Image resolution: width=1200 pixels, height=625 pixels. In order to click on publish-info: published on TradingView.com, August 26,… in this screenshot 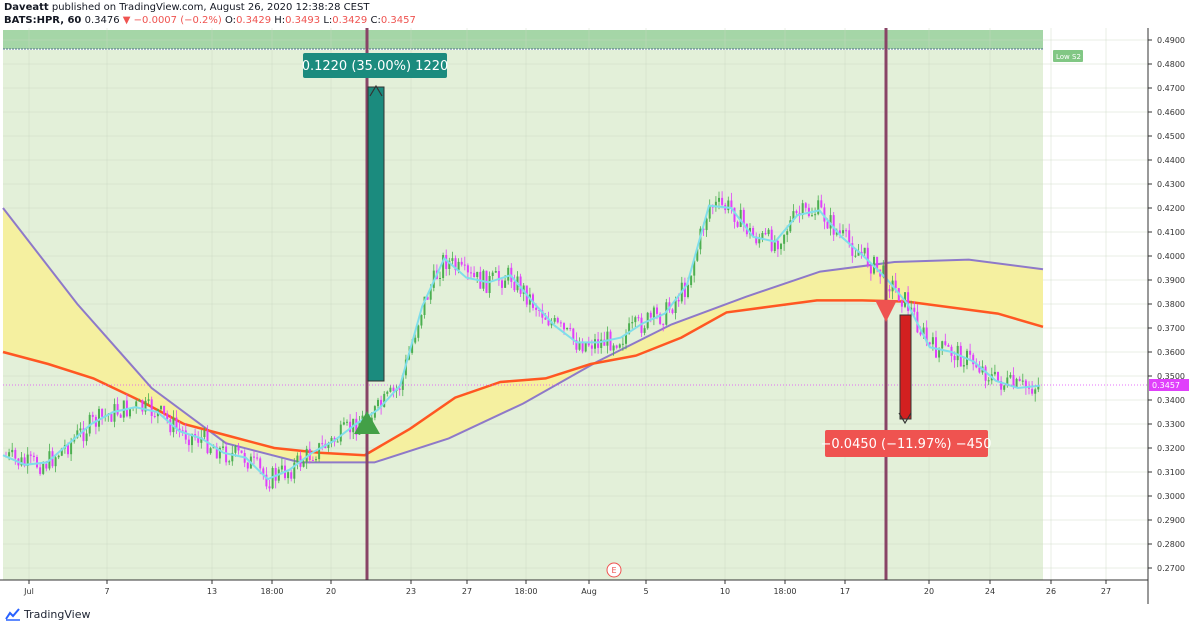, I will do `click(210, 7)`.